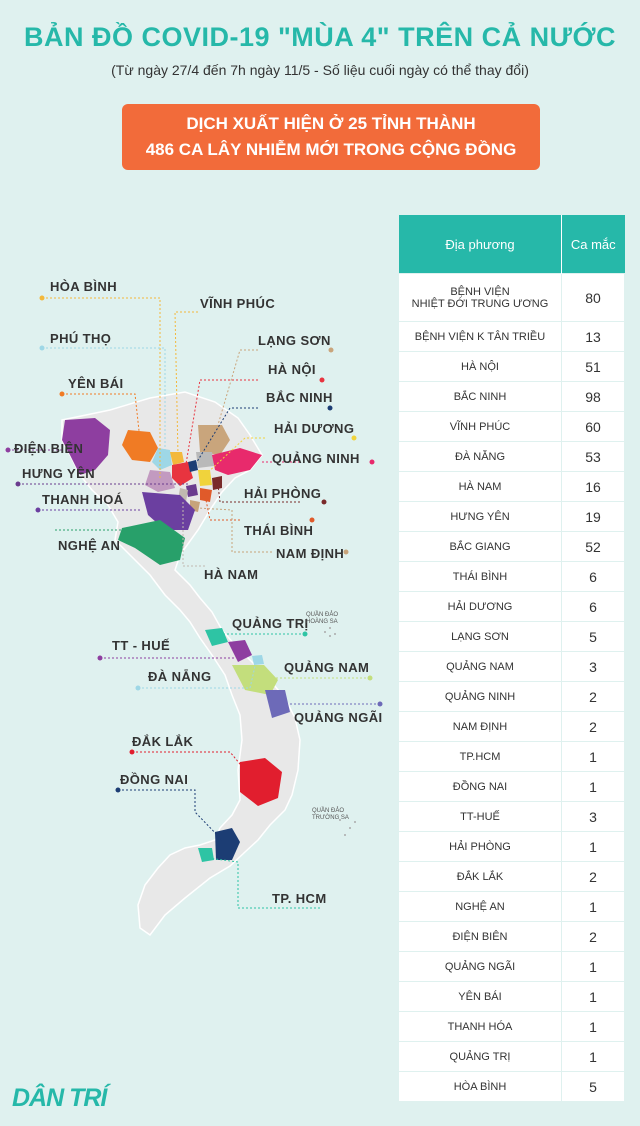  I want to click on banner-line-2: 486 CA LÂY NHIỄM MỚI TRONG CỘNG ĐỒNG, so click(331, 149).